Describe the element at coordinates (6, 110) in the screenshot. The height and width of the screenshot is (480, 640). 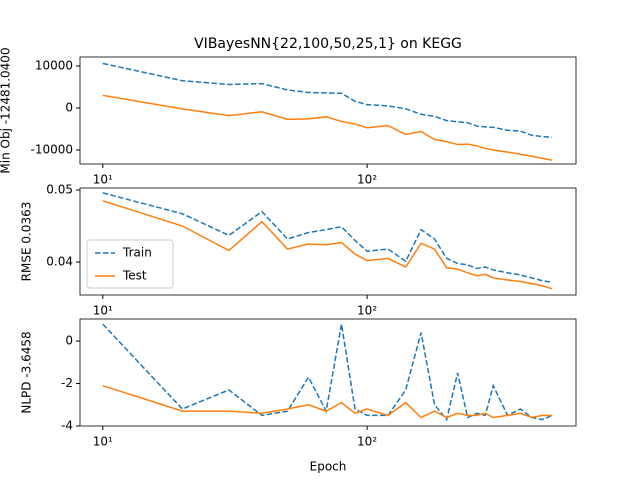
I see `y-axis-label: Min Obj -12481.0400` at that location.